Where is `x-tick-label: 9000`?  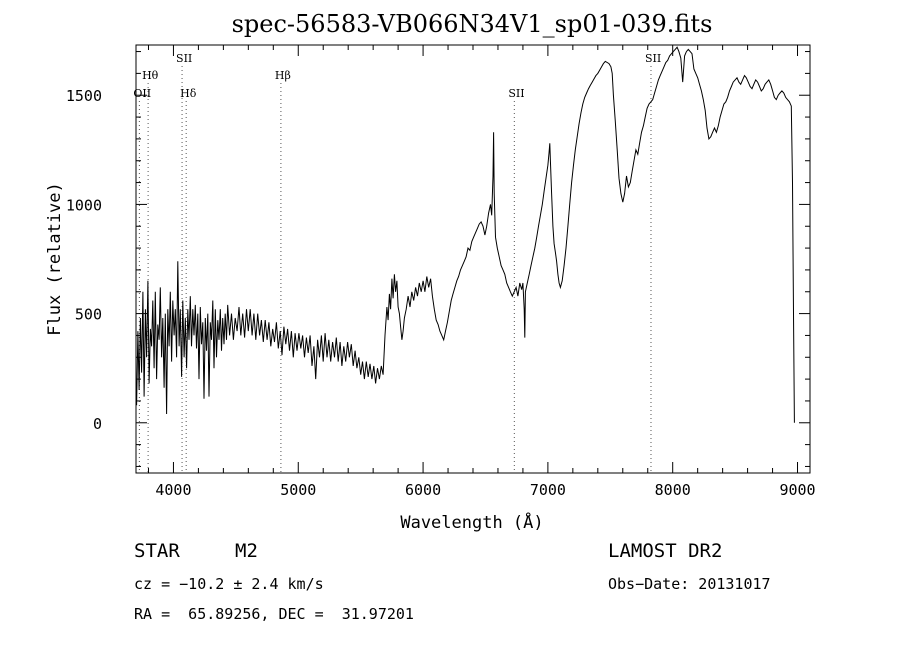
x-tick-label: 9000 is located at coordinates (797, 490).